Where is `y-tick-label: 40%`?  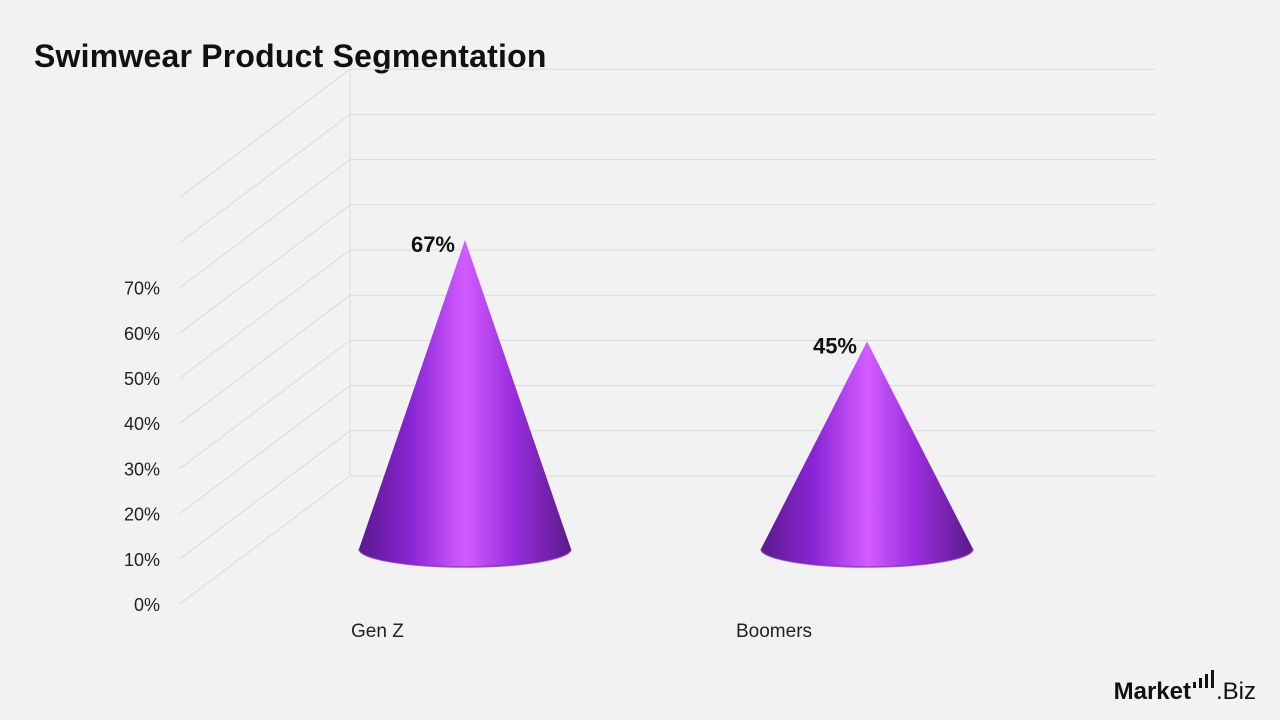 y-tick-label: 40% is located at coordinates (142, 424).